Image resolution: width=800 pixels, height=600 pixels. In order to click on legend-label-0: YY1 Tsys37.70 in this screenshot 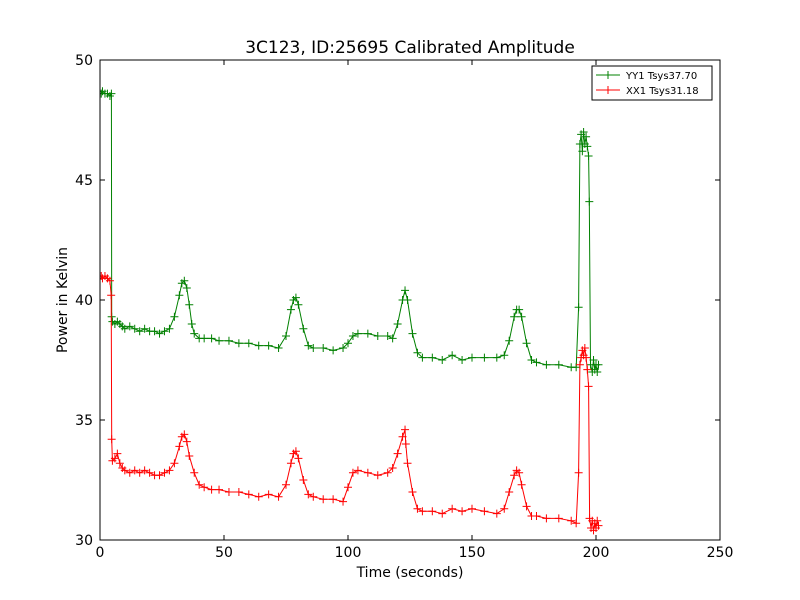, I will do `click(661, 76)`.